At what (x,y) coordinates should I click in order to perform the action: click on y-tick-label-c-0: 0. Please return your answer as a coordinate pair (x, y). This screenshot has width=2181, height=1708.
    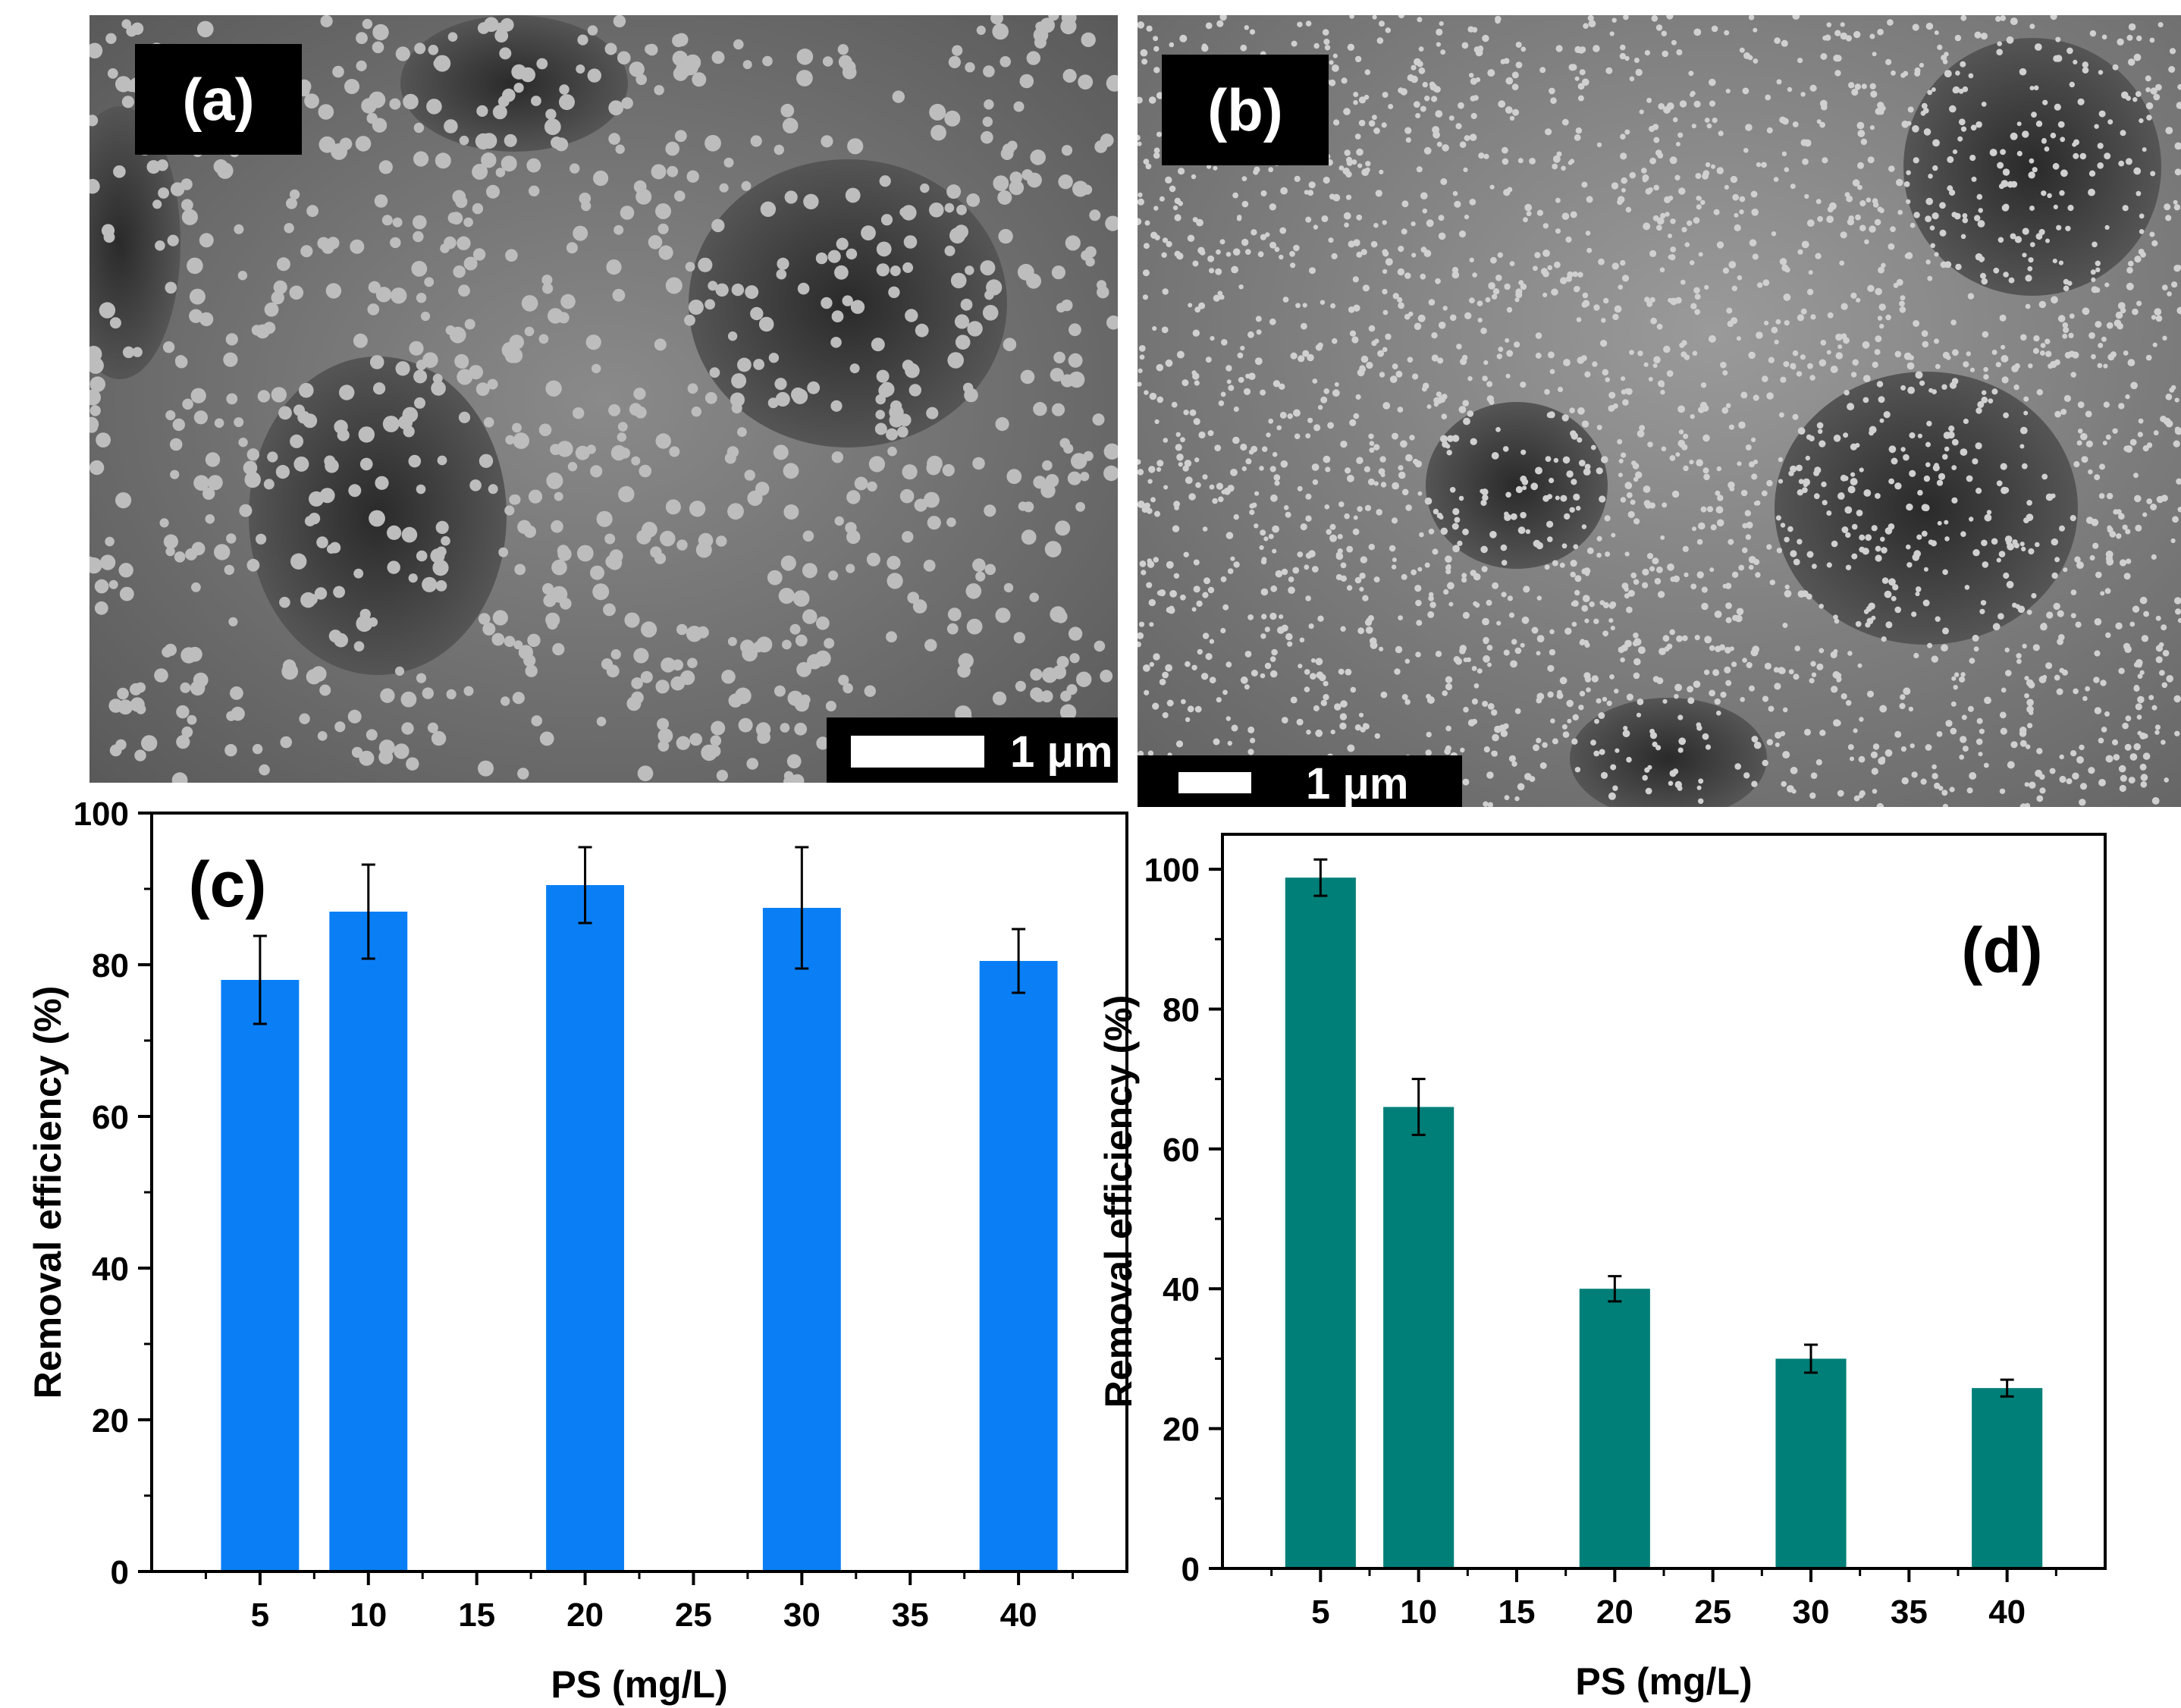
    Looking at the image, I should click on (120, 1572).